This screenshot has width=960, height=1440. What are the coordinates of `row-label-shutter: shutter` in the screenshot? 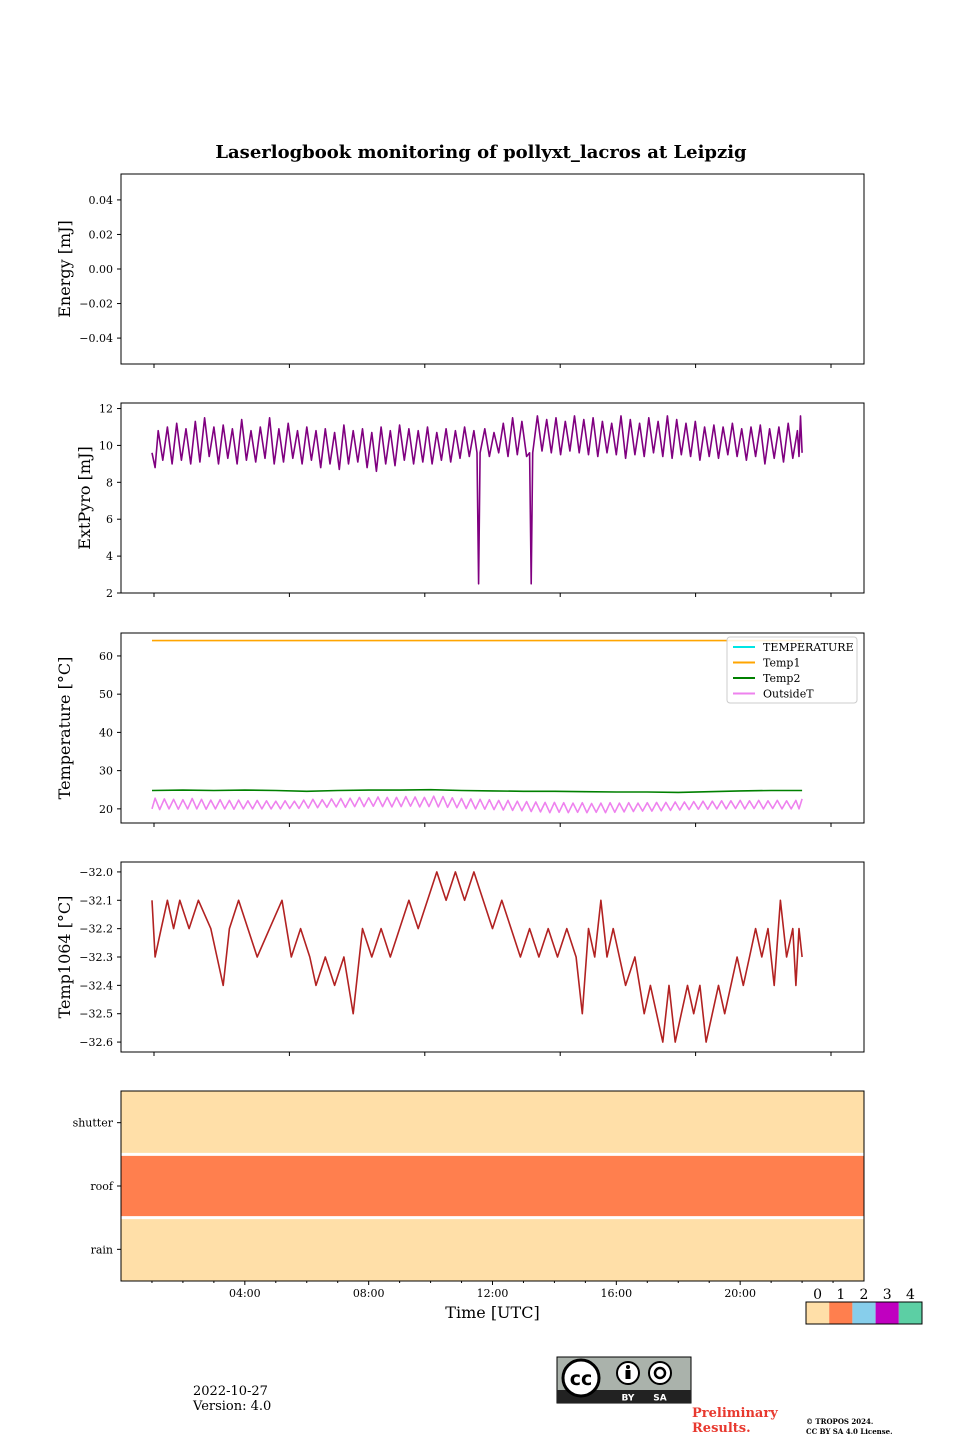 It's located at (93, 1123).